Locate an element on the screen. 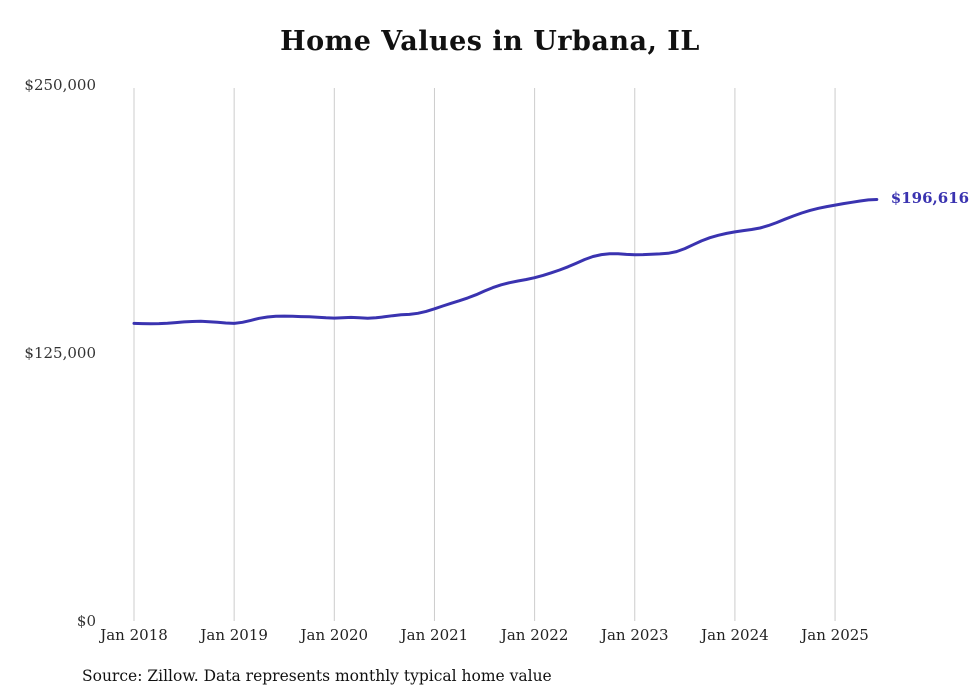  x-axis-tick-label: Jan 2024 is located at coordinates (735, 635).